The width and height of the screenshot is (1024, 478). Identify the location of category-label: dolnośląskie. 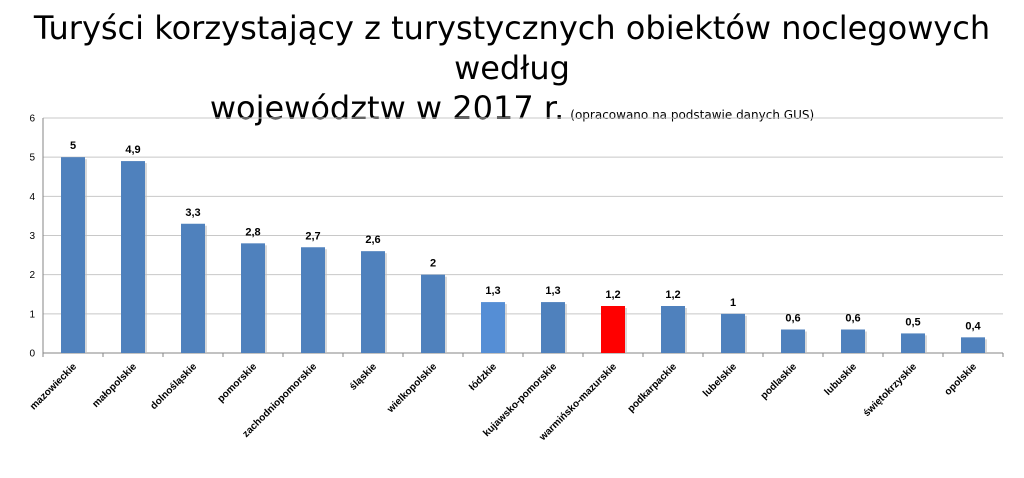
(174, 386).